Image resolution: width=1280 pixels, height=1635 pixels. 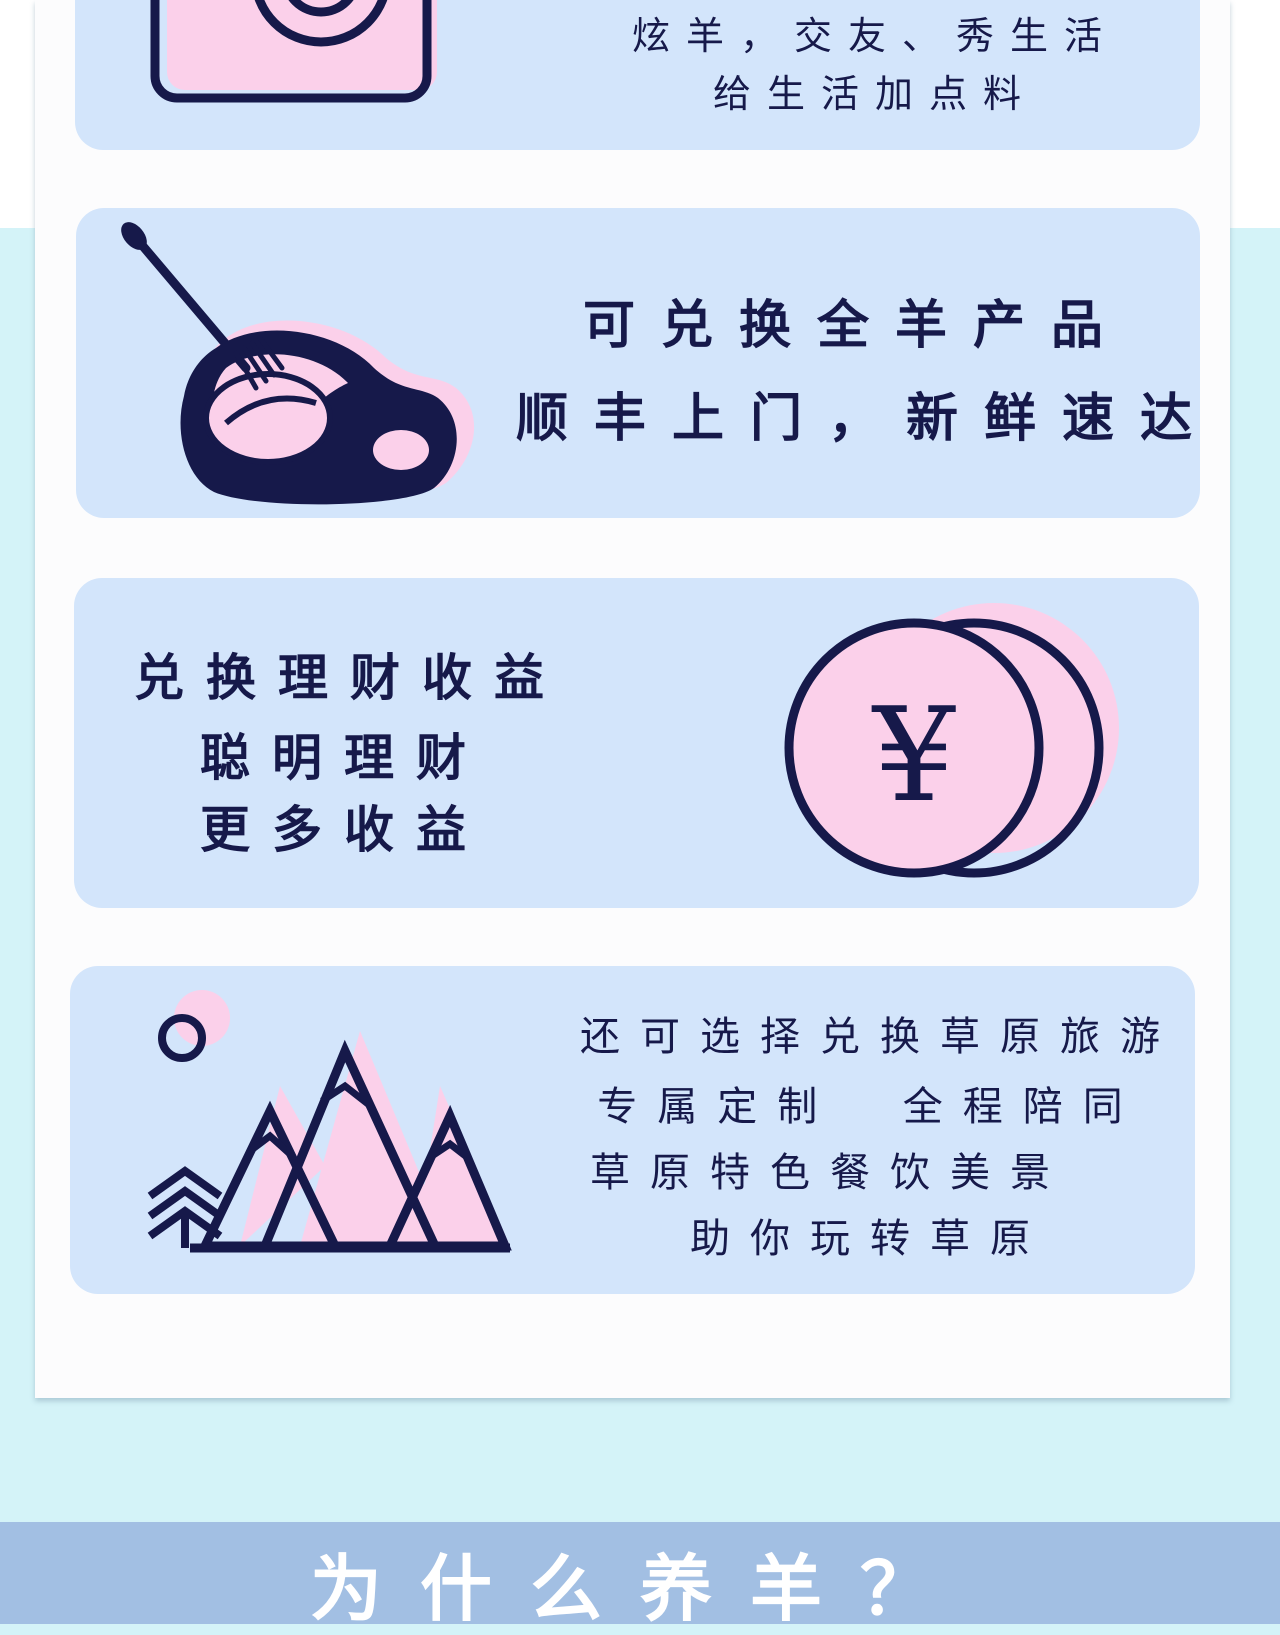 I want to click on travel-line-1: 还可选择兑换草原旅游, so click(x=880, y=1037).